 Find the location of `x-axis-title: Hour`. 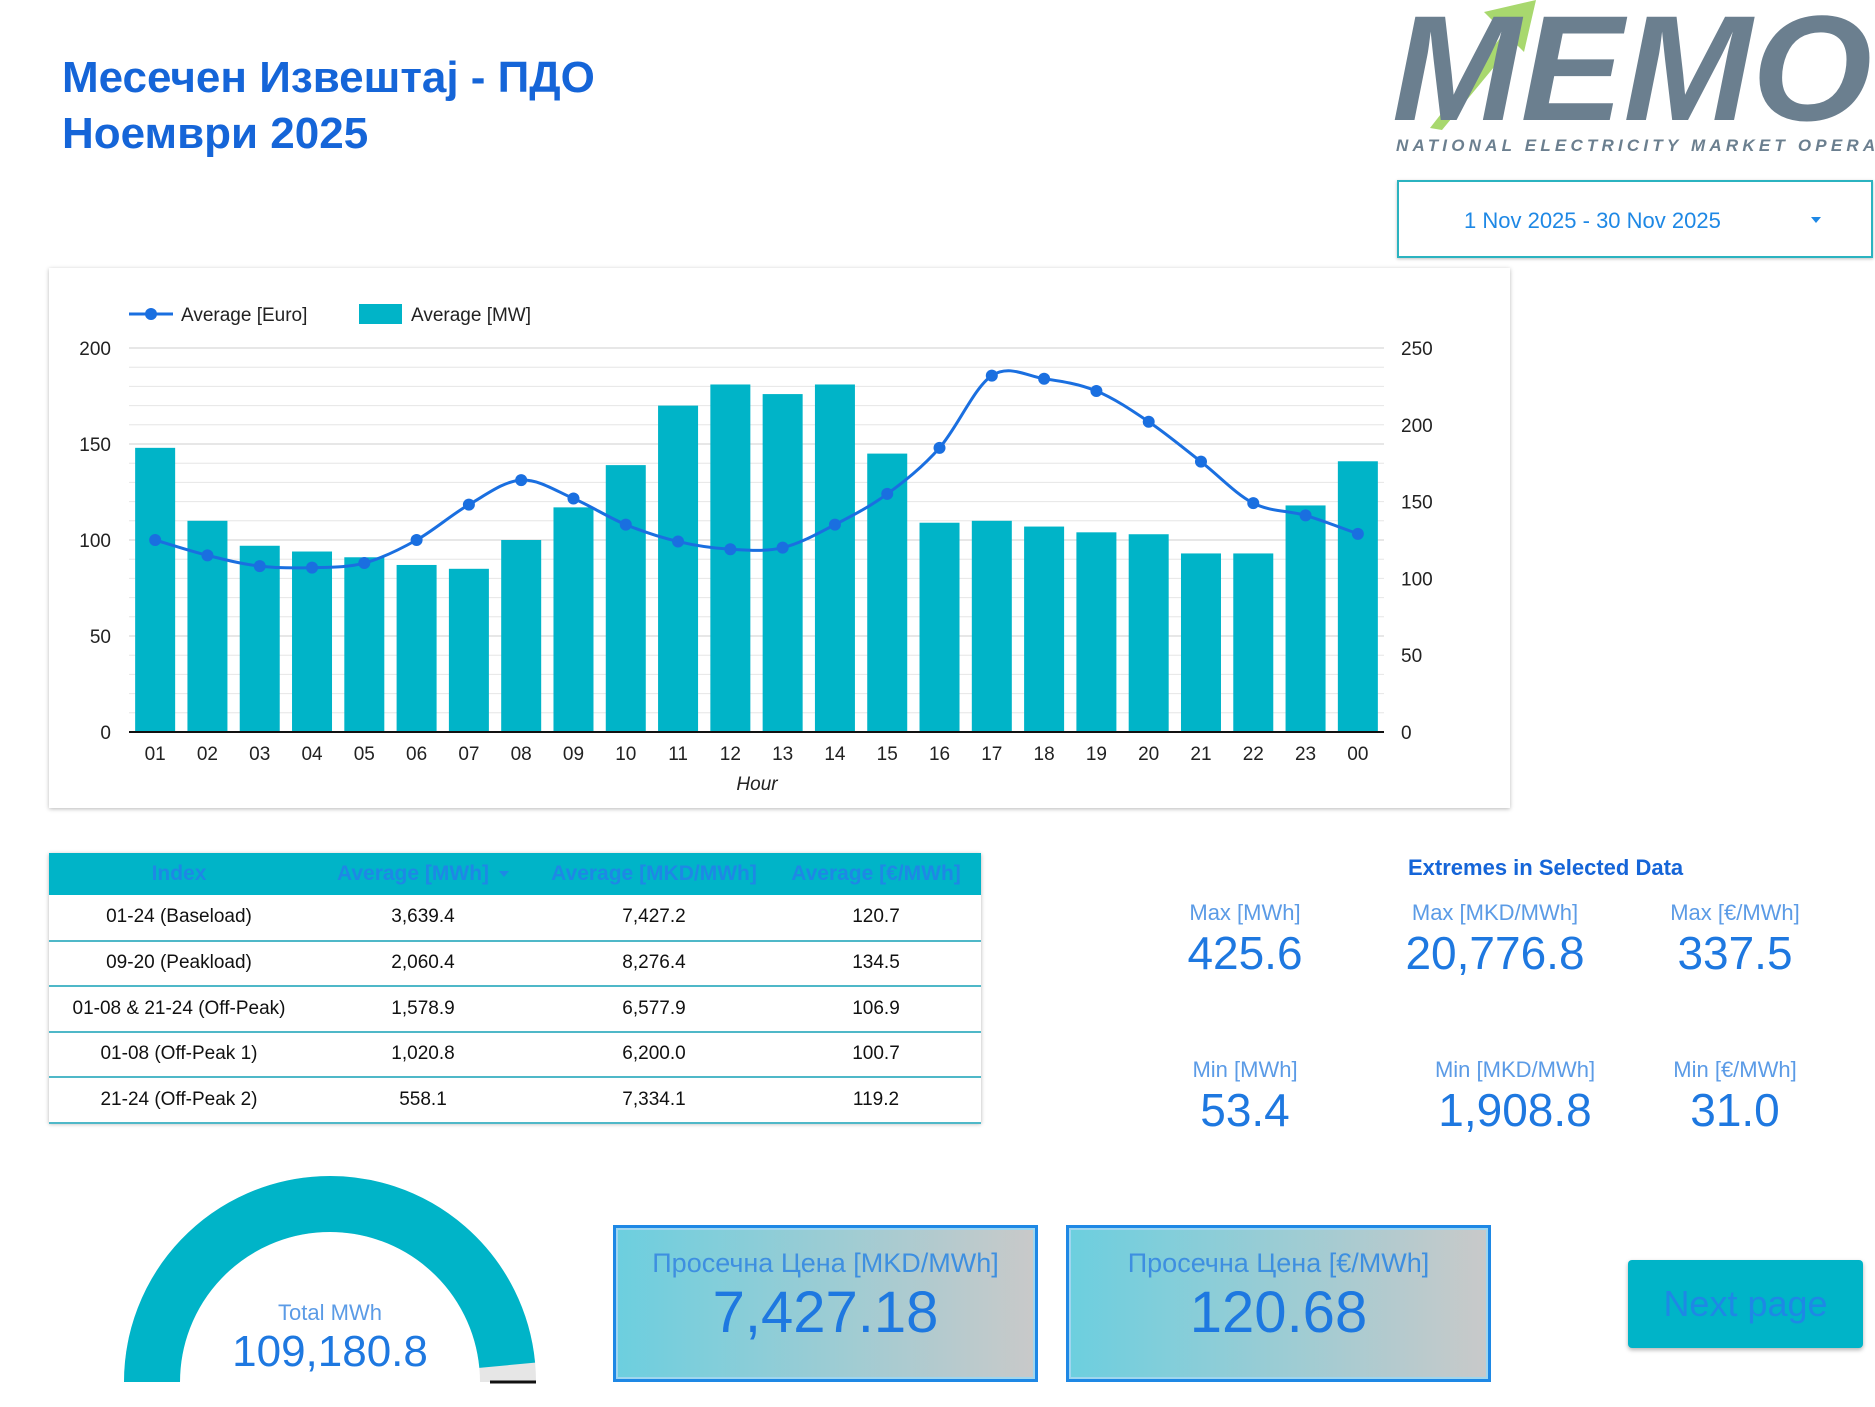

x-axis-title: Hour is located at coordinates (757, 784).